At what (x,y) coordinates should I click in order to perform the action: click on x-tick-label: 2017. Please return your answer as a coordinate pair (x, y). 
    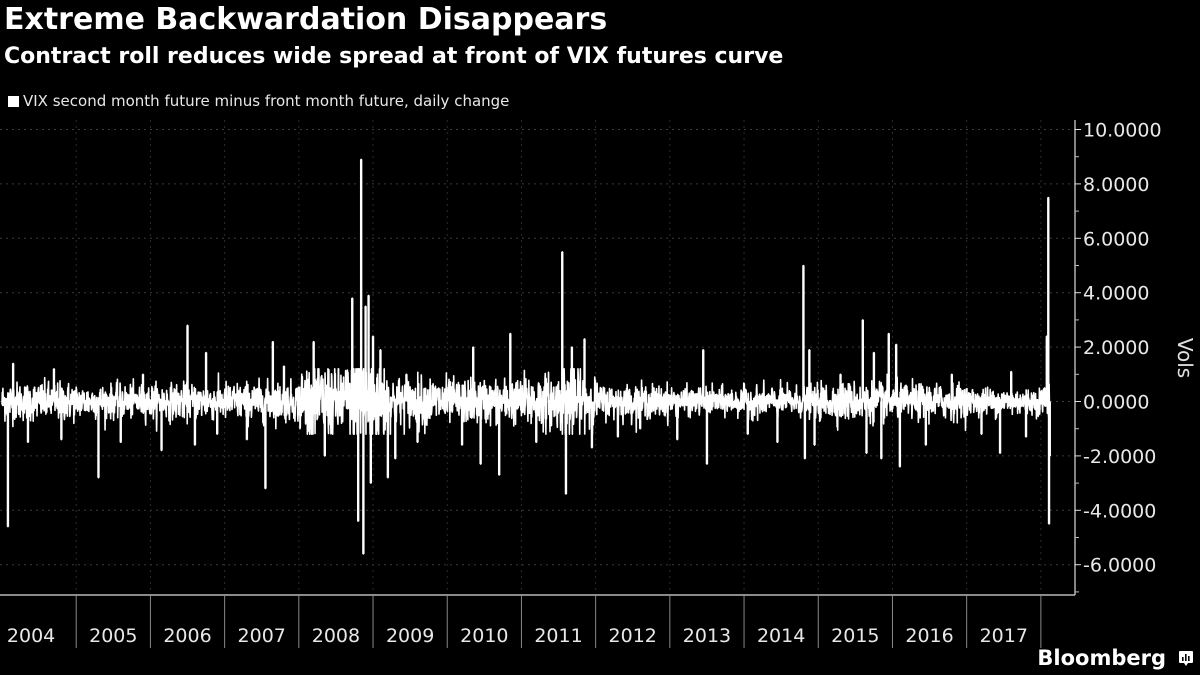
    Looking at the image, I should click on (1004, 636).